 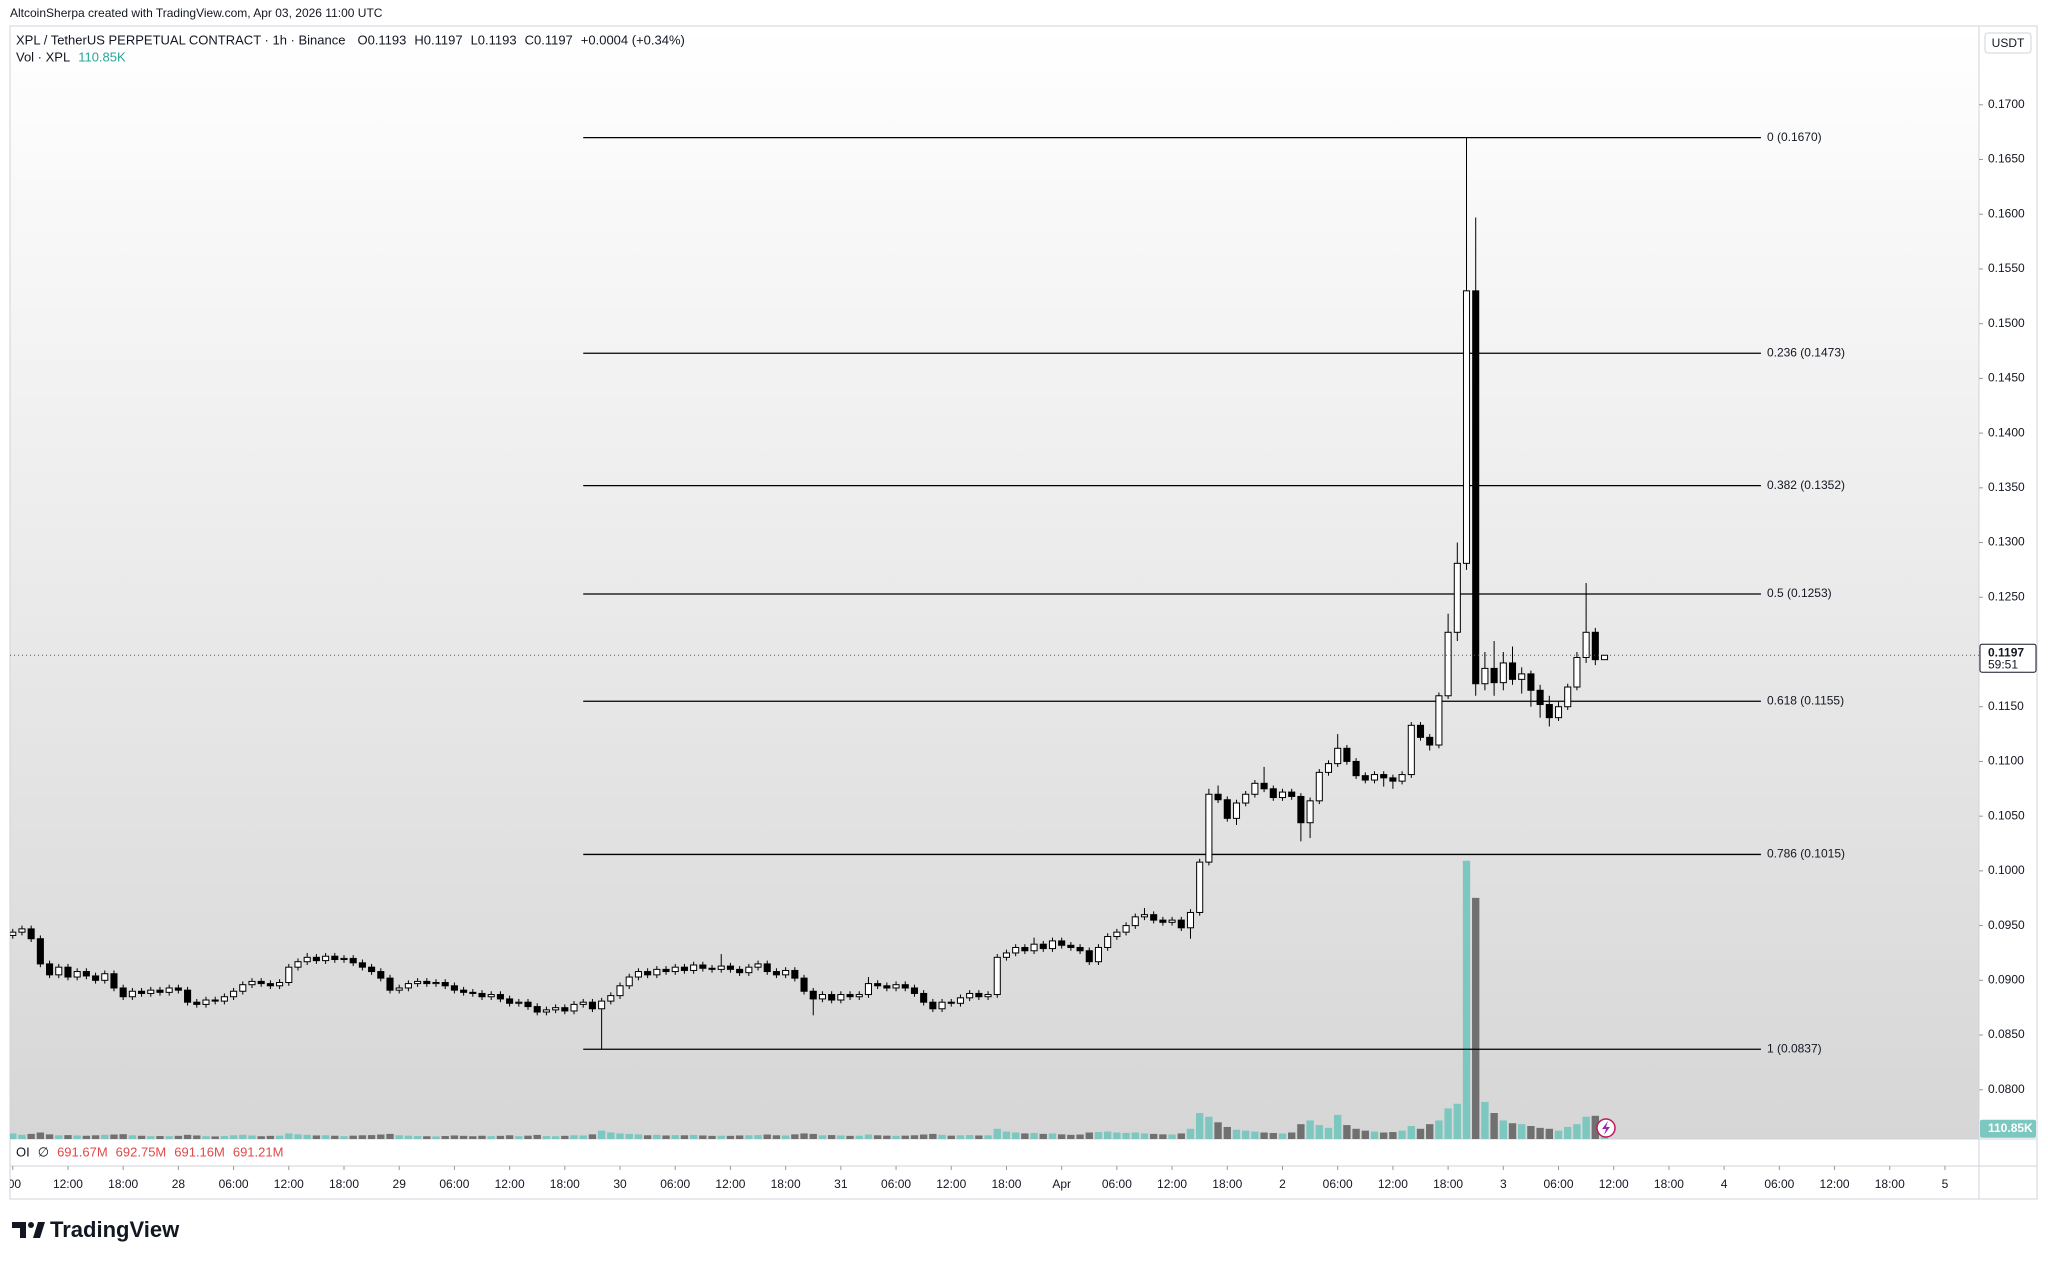 What do you see at coordinates (2006, 542) in the screenshot?
I see `y-tick-label: 0.1300` at bounding box center [2006, 542].